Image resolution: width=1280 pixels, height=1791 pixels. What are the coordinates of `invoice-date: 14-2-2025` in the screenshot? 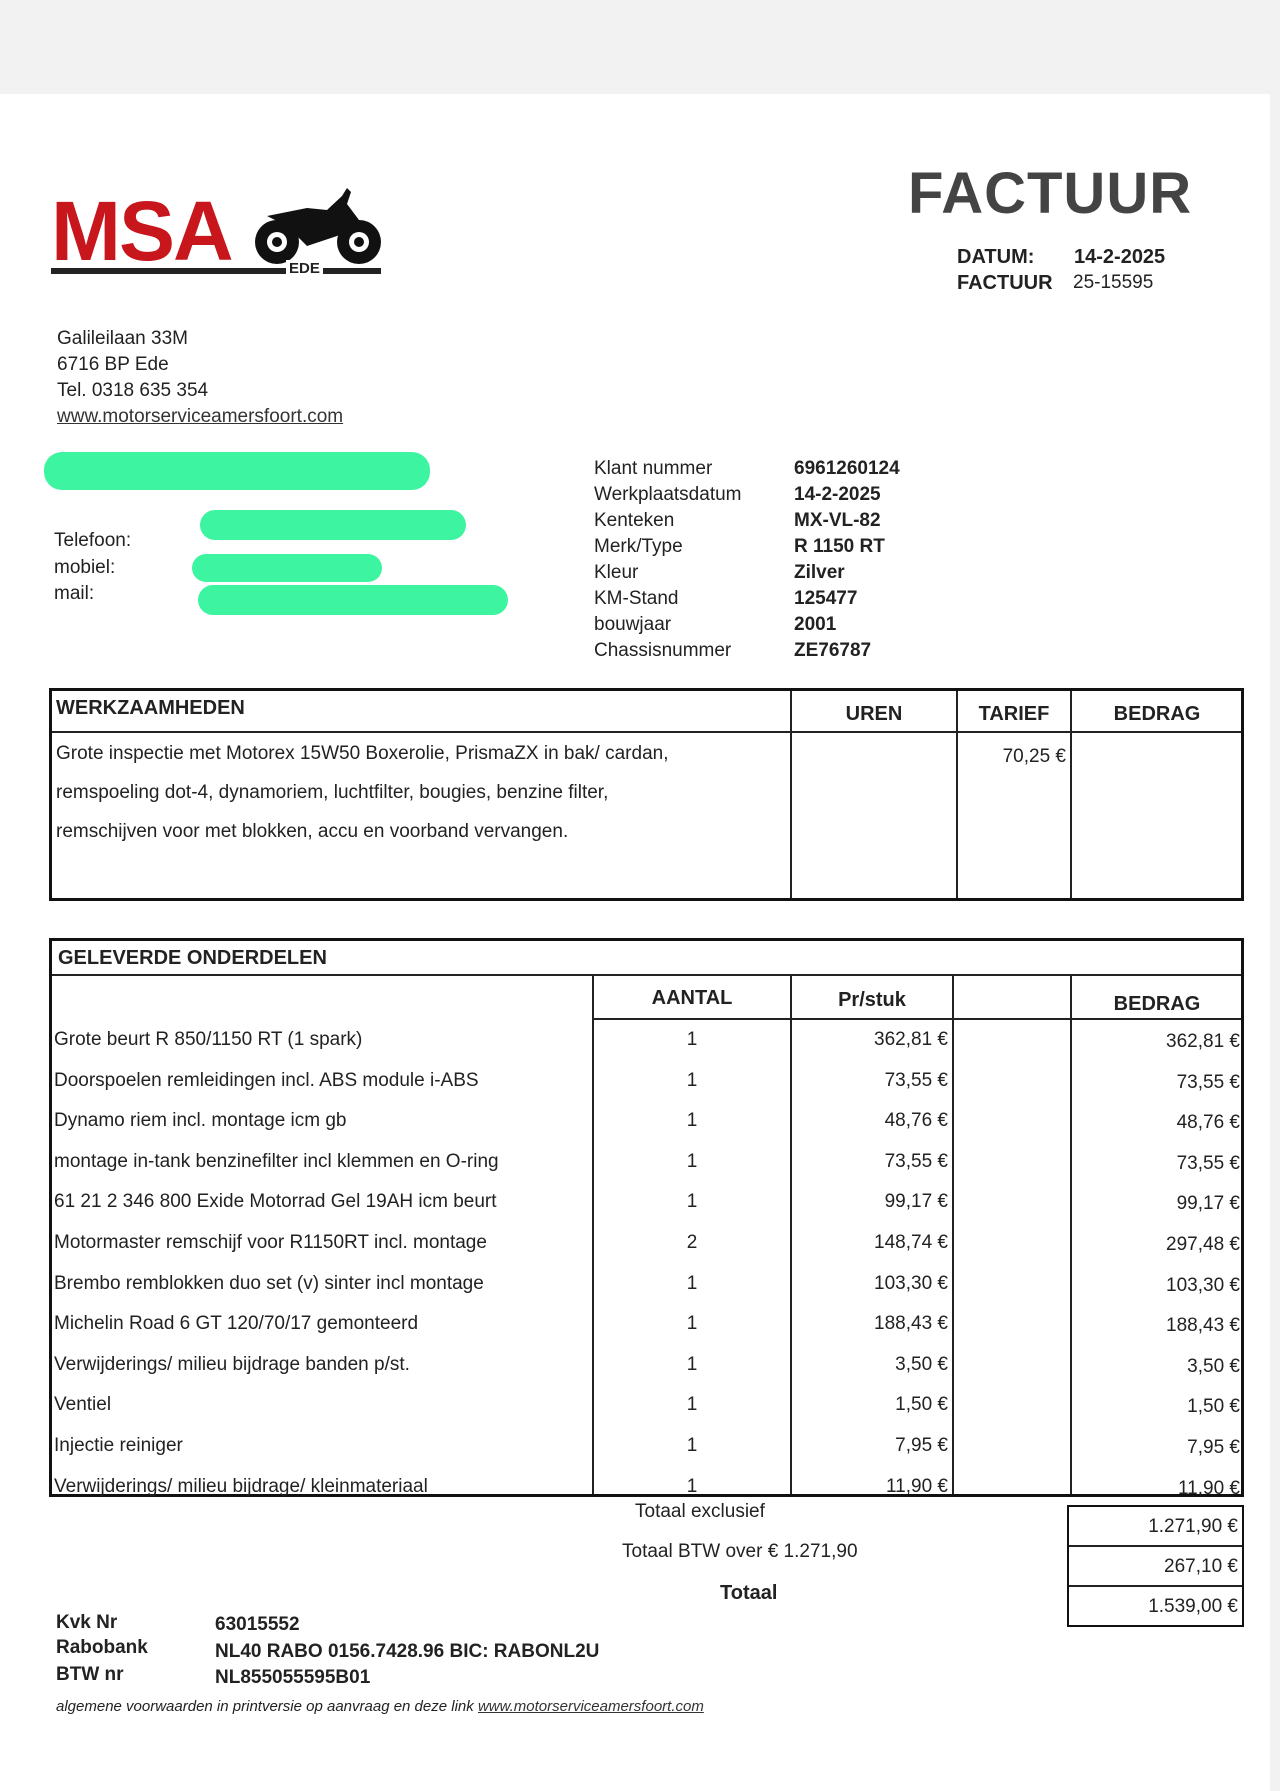 It's located at (1120, 257).